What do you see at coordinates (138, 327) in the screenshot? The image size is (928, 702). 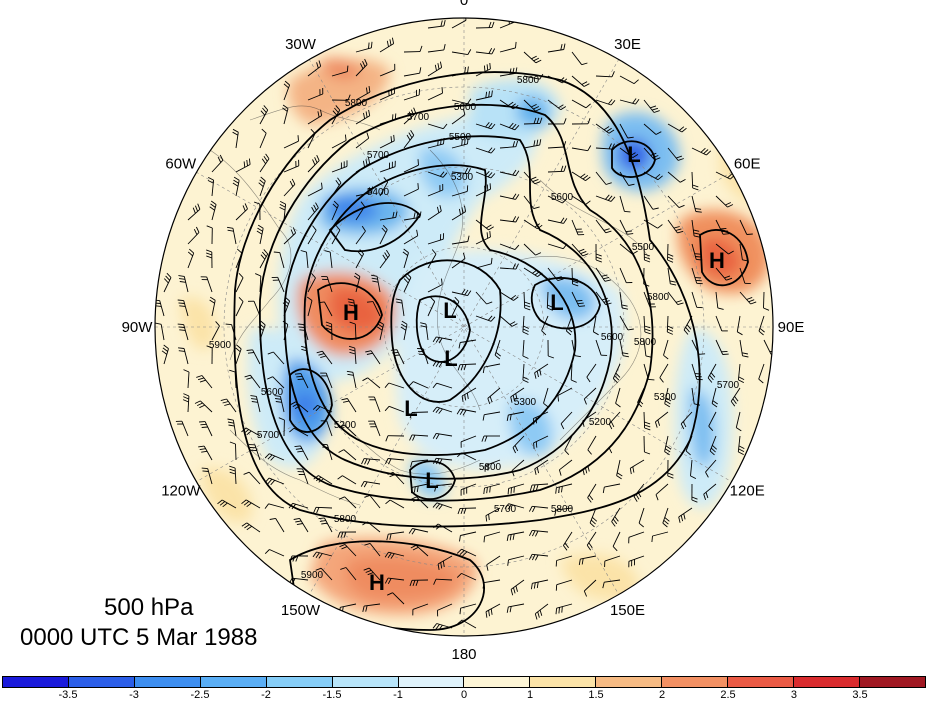 I see `lon-90w-label: 90W` at bounding box center [138, 327].